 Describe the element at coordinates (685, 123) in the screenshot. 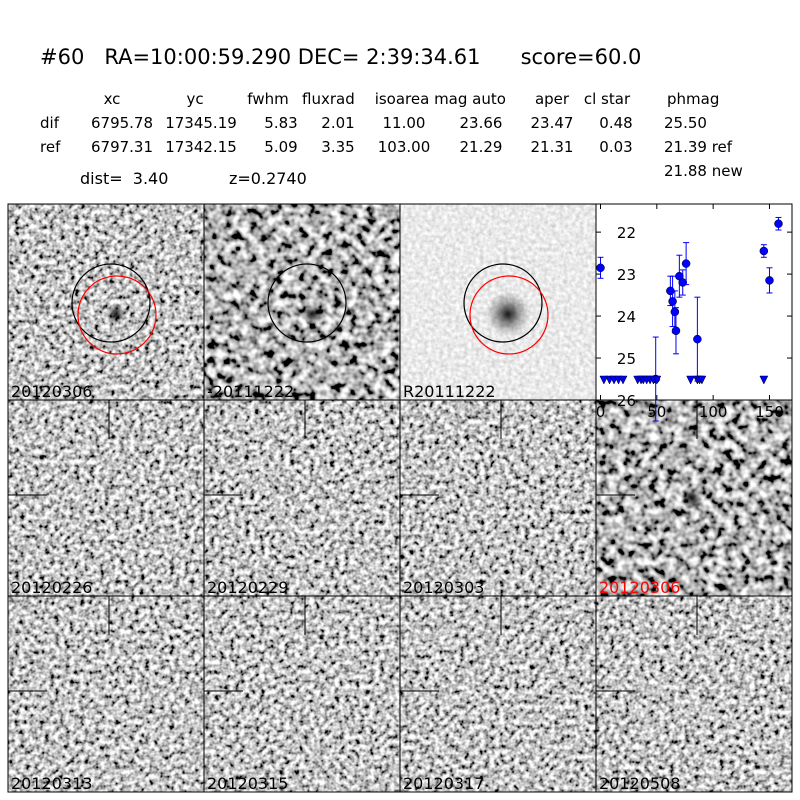

I see `cell: 25.50` at that location.